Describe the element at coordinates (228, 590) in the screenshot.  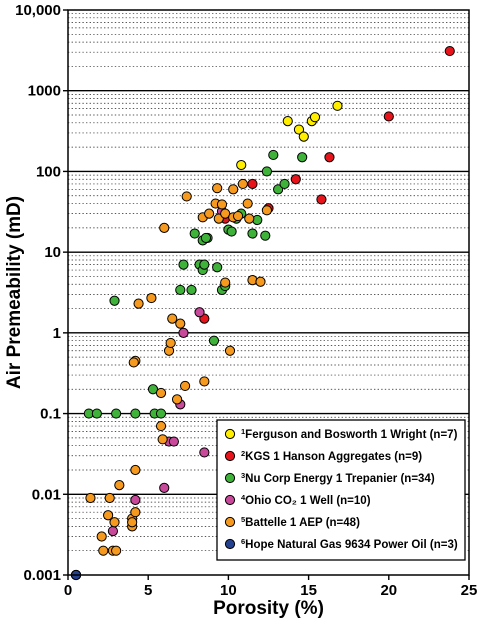
I see `x-tick-label: 10` at that location.